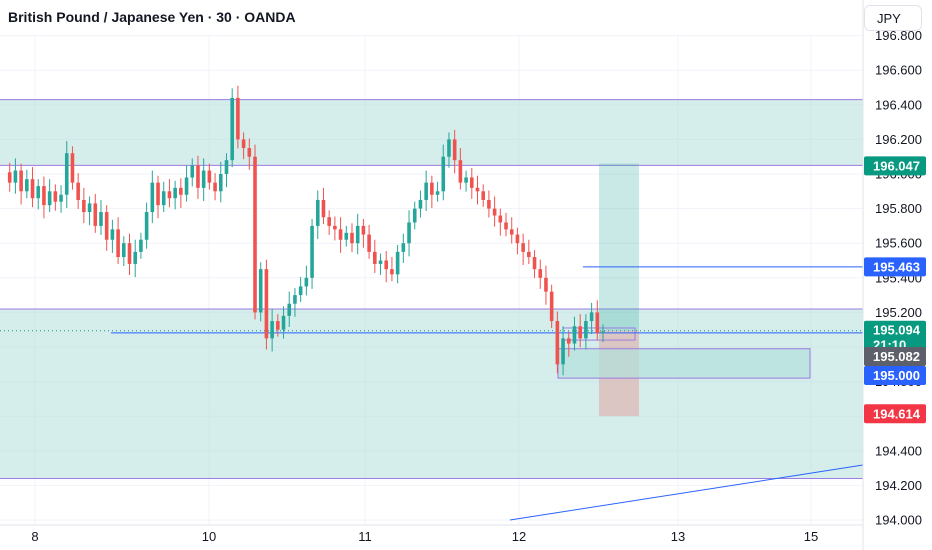  I want to click on price-badge-value: 195.000, so click(896, 375).